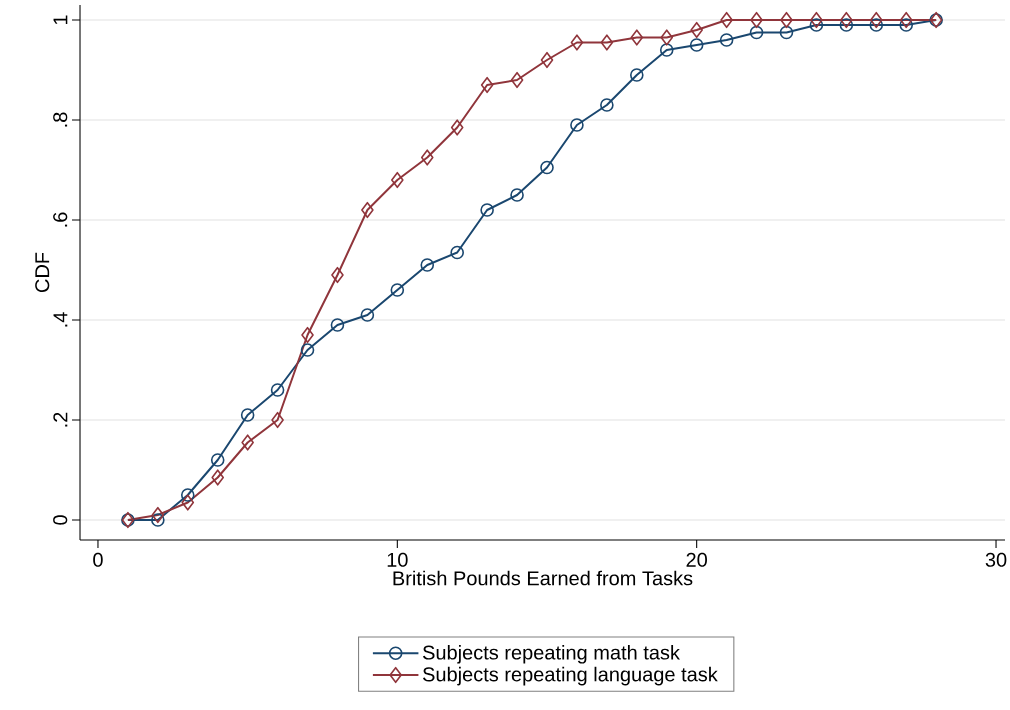  What do you see at coordinates (543, 578) in the screenshot?
I see `x-axis-title: British Pounds Earned from Tasks` at bounding box center [543, 578].